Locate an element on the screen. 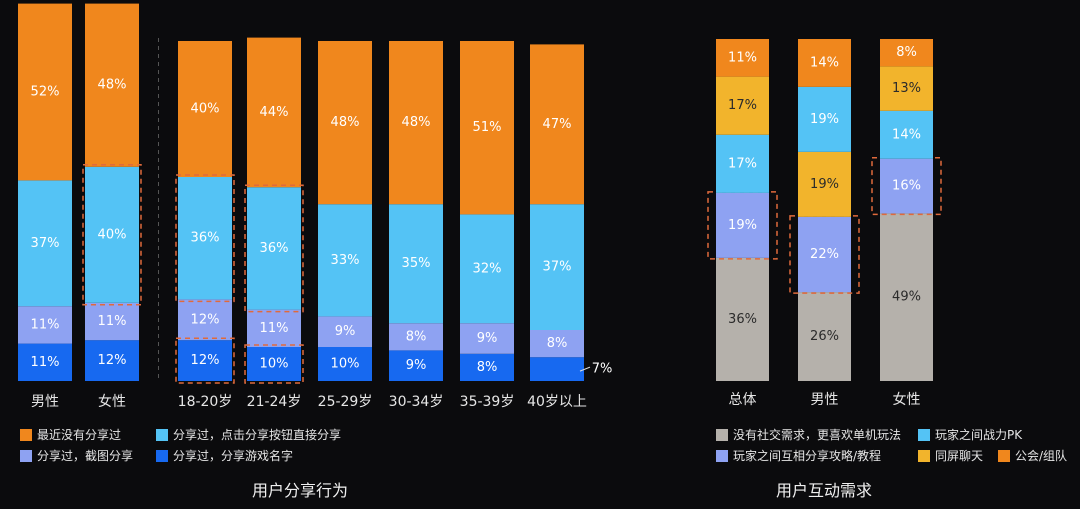 The height and width of the screenshot is (509, 1080). category-label: 35-39岁 is located at coordinates (487, 402).